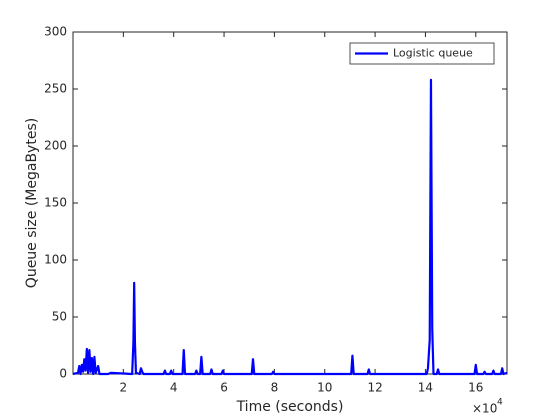  I want to click on y-tick-label: 200, so click(55, 146).